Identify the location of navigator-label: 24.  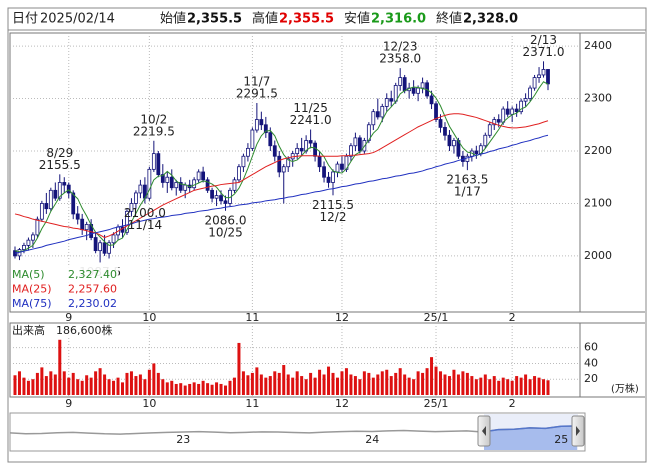
(372, 439).